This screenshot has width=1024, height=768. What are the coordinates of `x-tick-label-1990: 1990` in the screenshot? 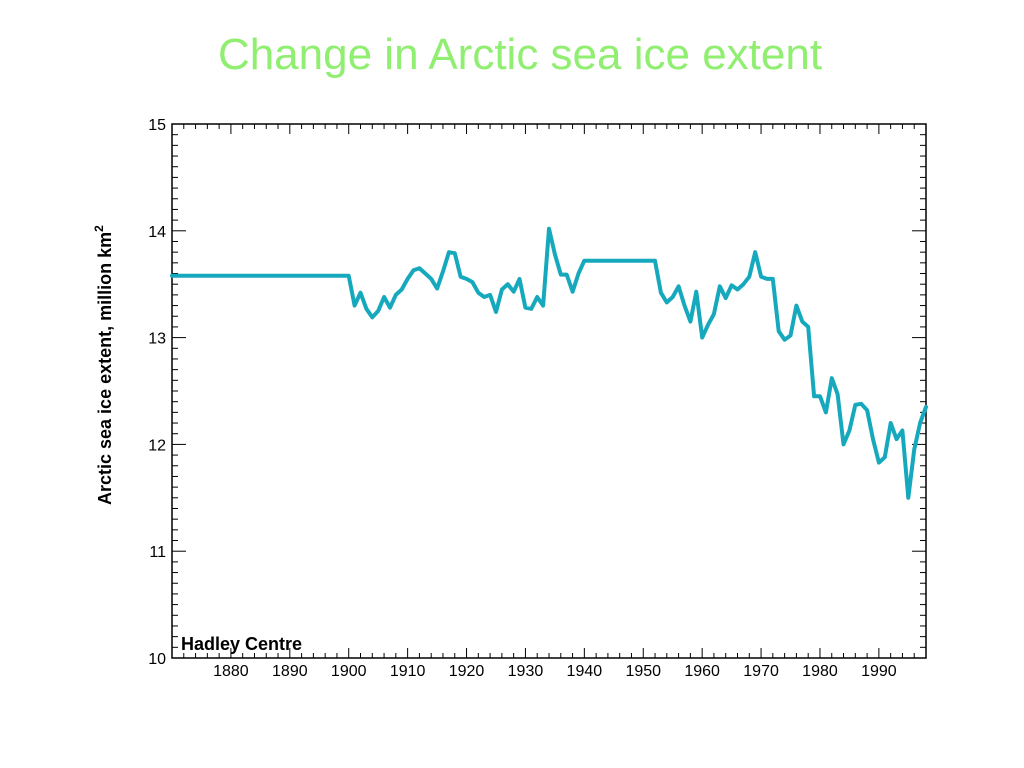 It's located at (879, 671).